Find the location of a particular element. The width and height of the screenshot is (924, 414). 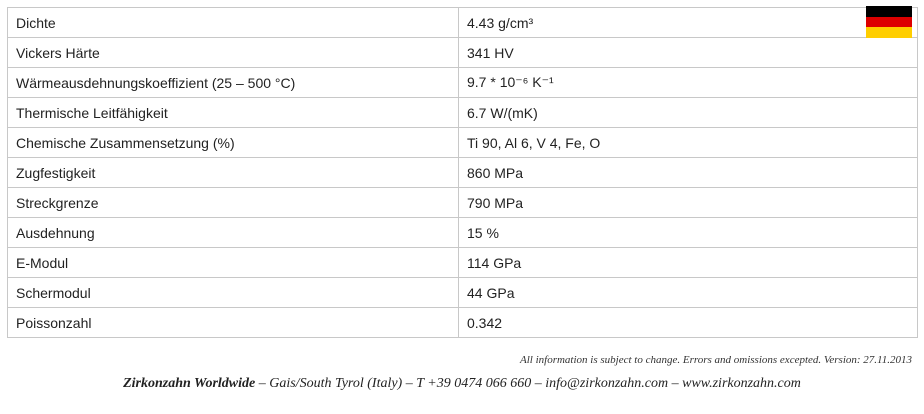

property-value: 114 GPa is located at coordinates (688, 262).